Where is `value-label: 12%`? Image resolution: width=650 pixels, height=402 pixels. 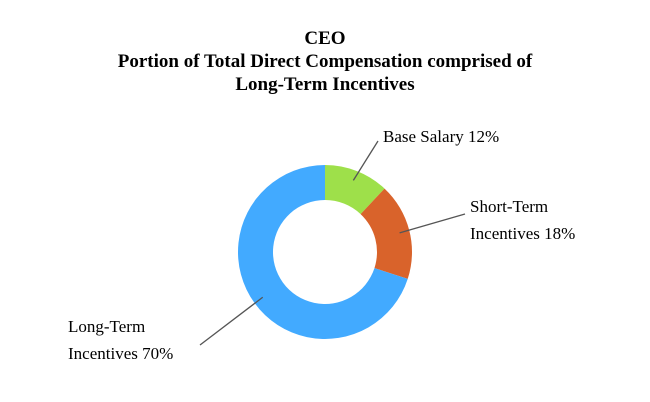
value-label: 12% is located at coordinates (483, 136).